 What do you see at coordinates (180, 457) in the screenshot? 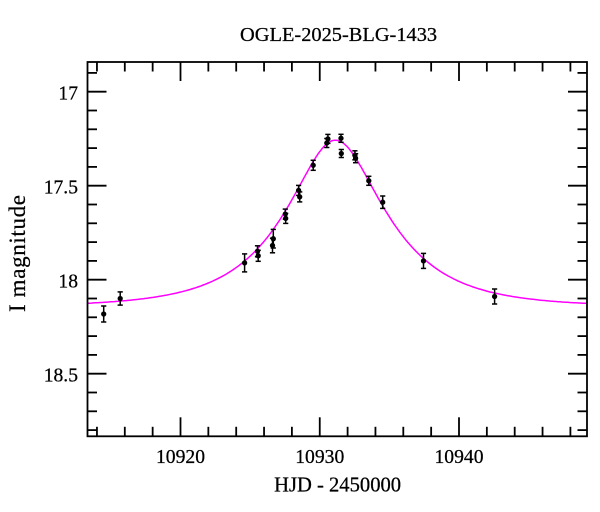
I see `svg-text: 10920` at bounding box center [180, 457].